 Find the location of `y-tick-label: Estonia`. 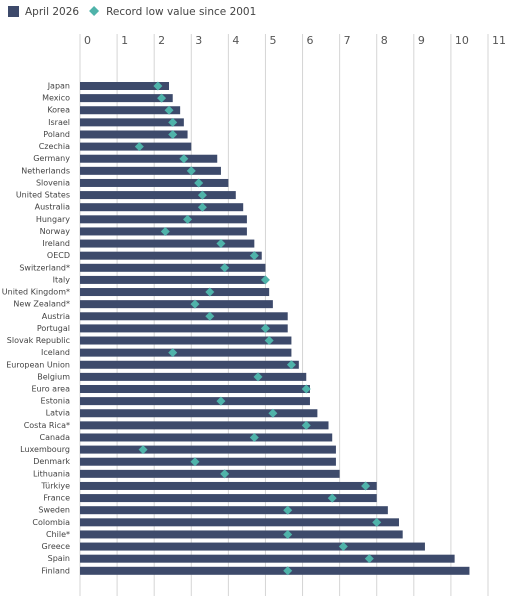

y-tick-label: Estonia is located at coordinates (56, 401).